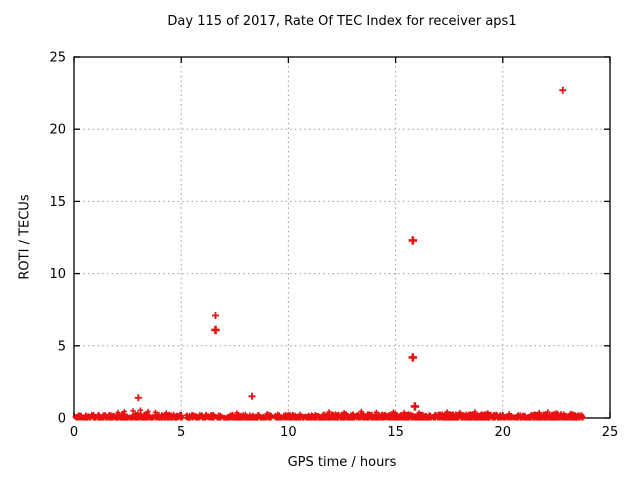 Image resolution: width=640 pixels, height=480 pixels. I want to click on x-tick-label: 20, so click(503, 432).